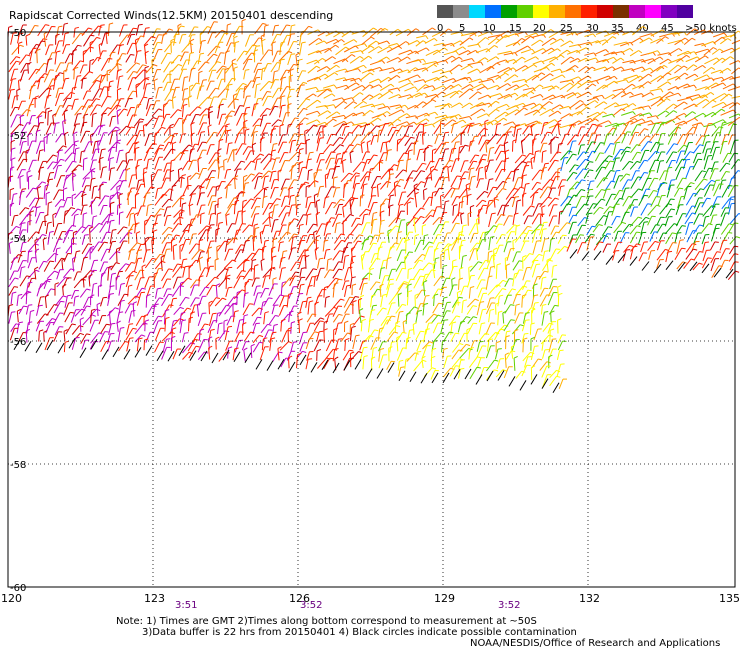 The image size is (740, 650). Describe the element at coordinates (445, 11) in the screenshot. I see `legend-swatch` at that location.